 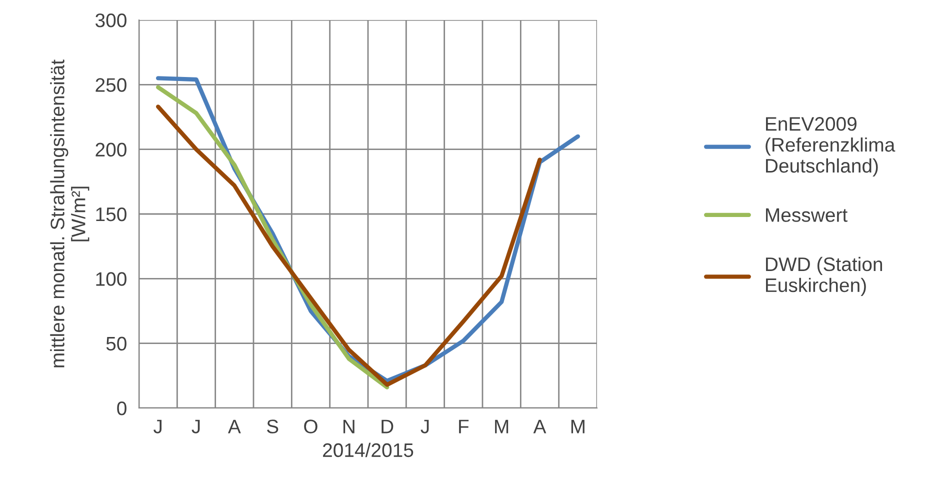 I want to click on y-tick-label: 100, so click(x=111, y=279).